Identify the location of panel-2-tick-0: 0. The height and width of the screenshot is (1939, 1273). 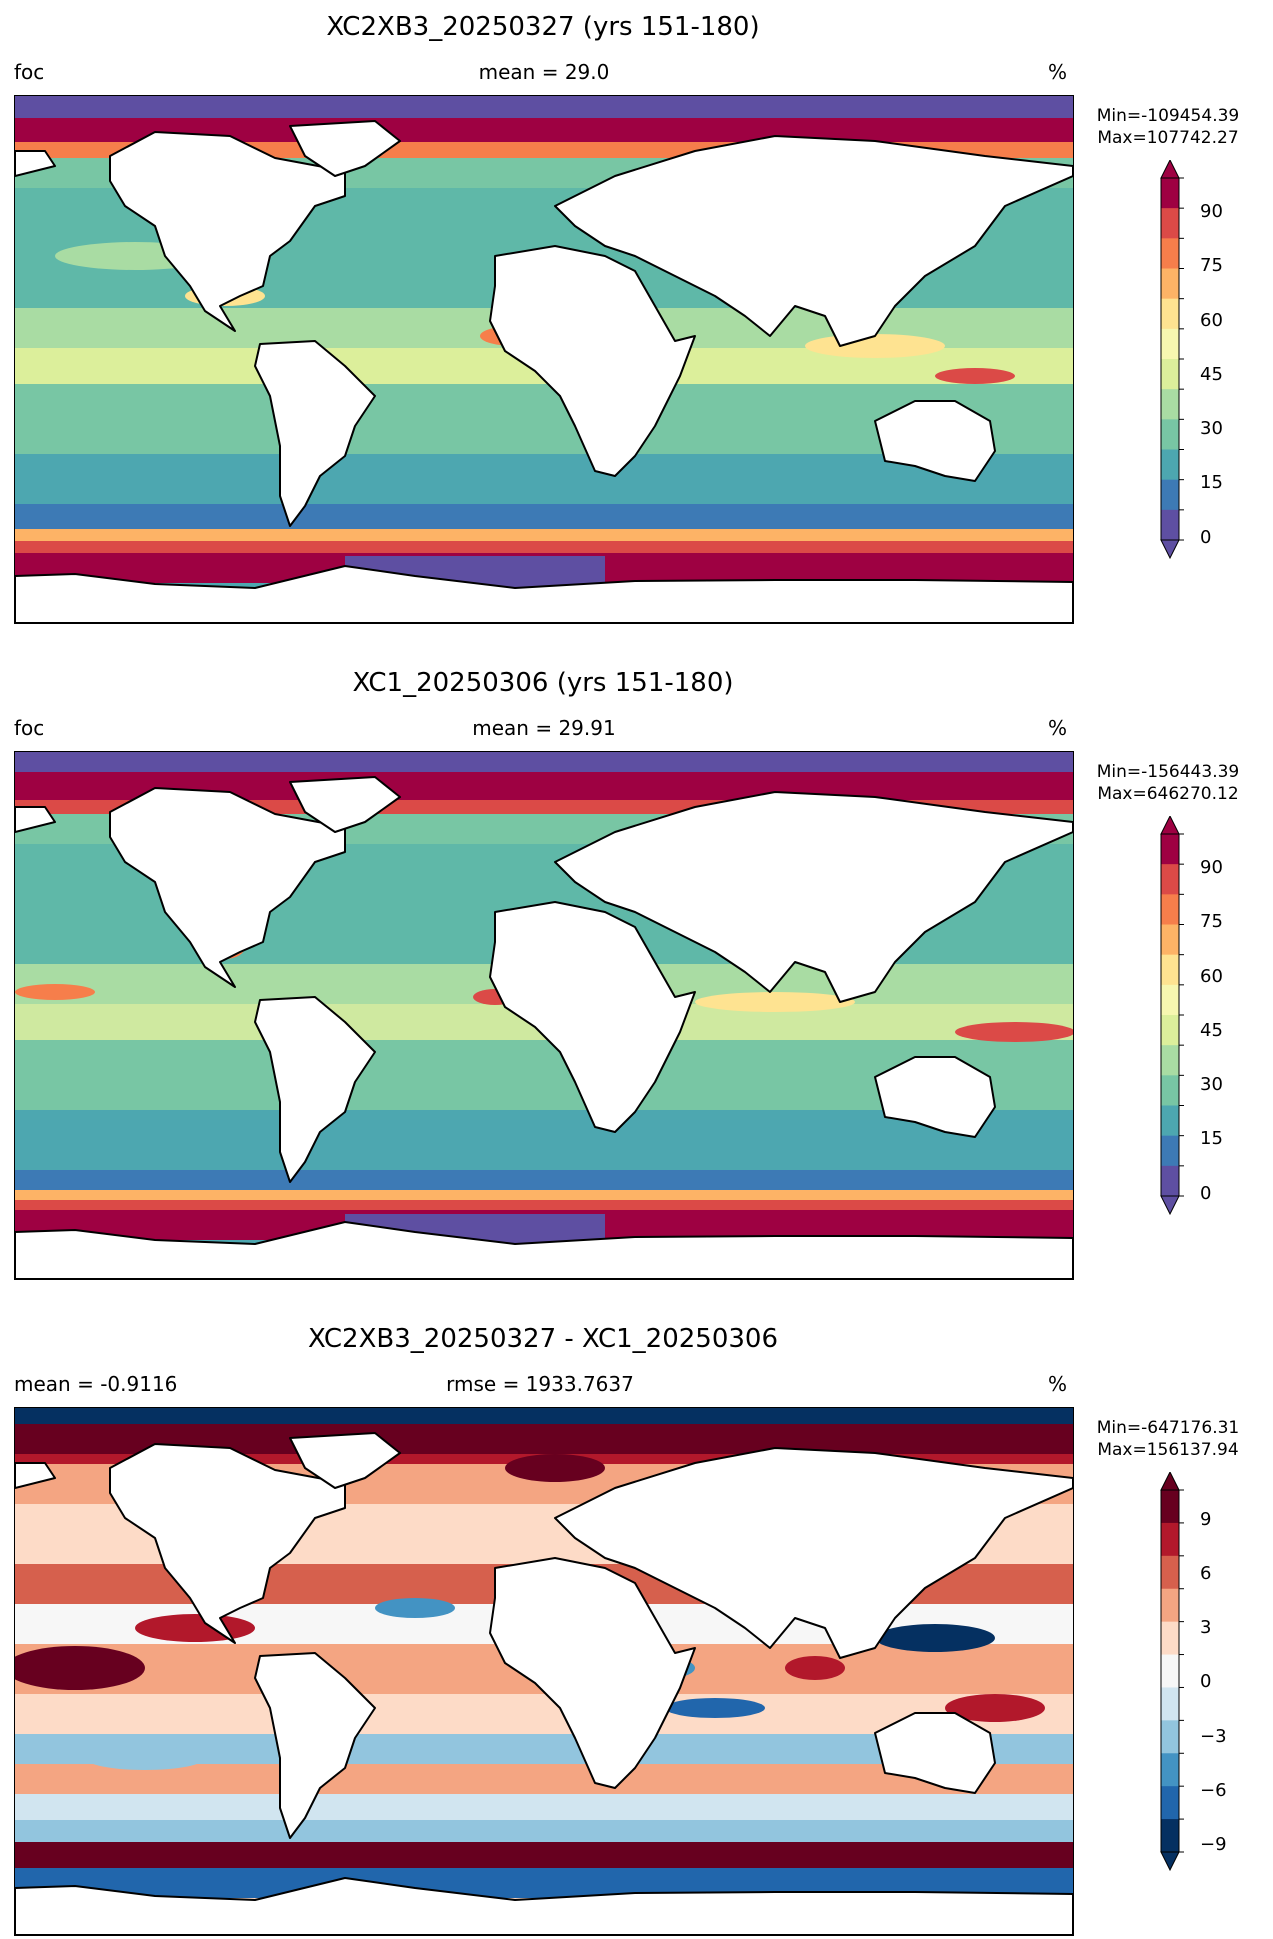
(1206, 1193).